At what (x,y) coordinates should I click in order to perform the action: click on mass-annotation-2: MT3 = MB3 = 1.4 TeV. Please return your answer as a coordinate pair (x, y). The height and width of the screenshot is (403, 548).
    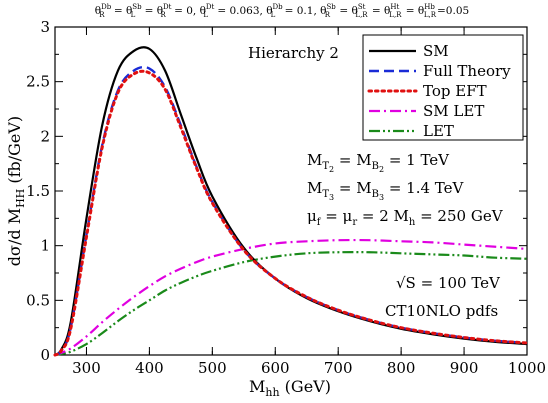
    Looking at the image, I should click on (385, 190).